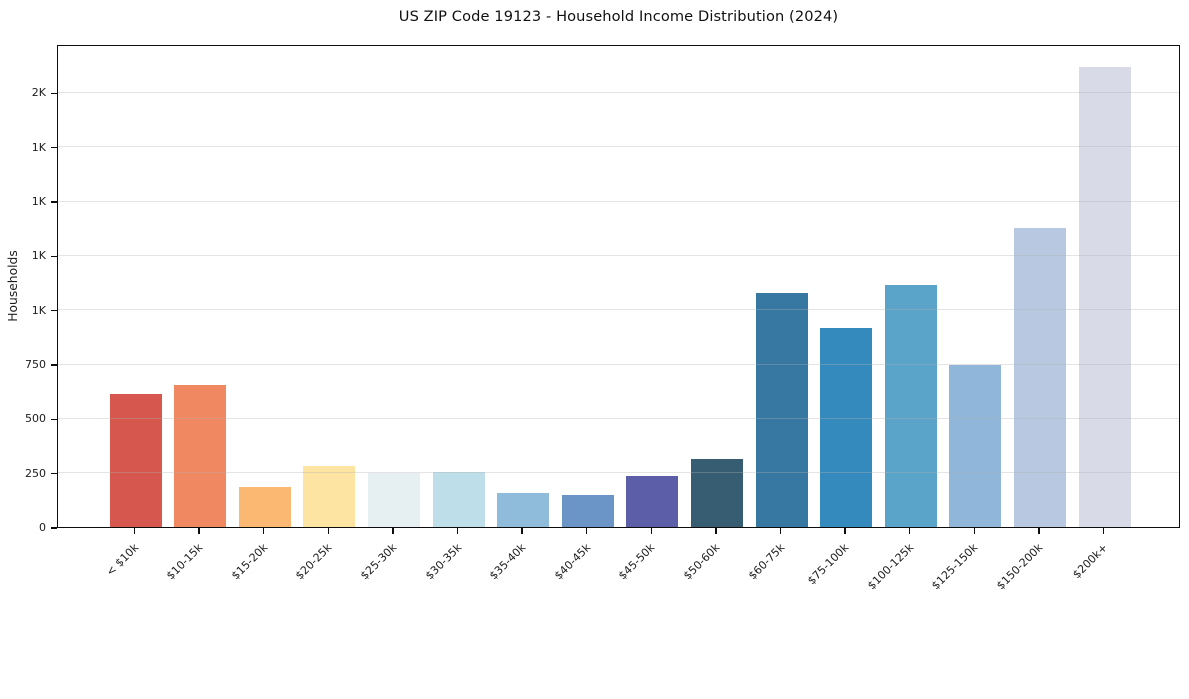 Image resolution: width=1189 pixels, height=699 pixels. I want to click on bar-$75-100k, so click(846, 427).